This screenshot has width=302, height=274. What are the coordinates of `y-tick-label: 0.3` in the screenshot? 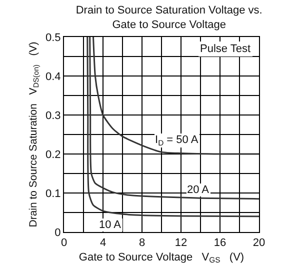 It's located at (53, 116).